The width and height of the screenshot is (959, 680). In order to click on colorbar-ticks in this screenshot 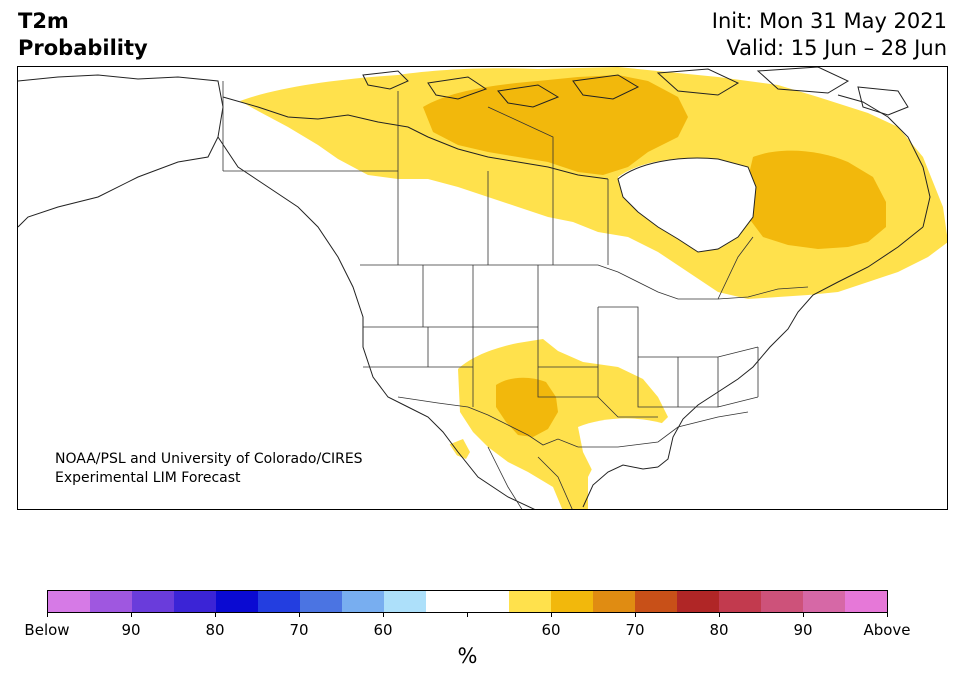, I will do `click(467, 615)`.